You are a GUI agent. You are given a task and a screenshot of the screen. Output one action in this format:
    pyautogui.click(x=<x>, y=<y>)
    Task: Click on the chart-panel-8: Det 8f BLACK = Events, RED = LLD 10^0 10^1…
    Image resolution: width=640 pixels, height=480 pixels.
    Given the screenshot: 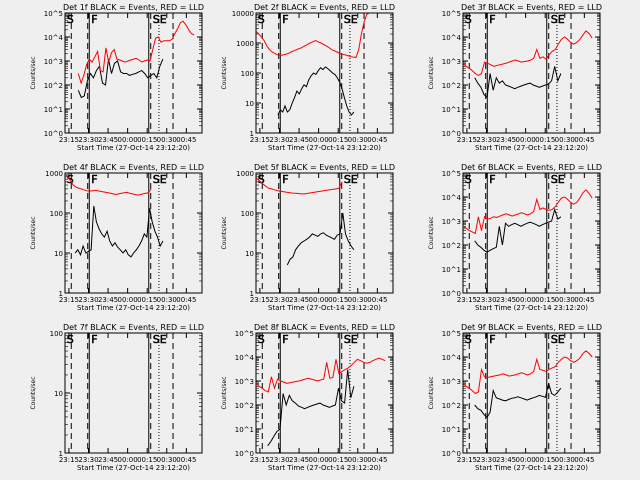 What is the action you would take?
    pyautogui.click(x=308, y=397)
    